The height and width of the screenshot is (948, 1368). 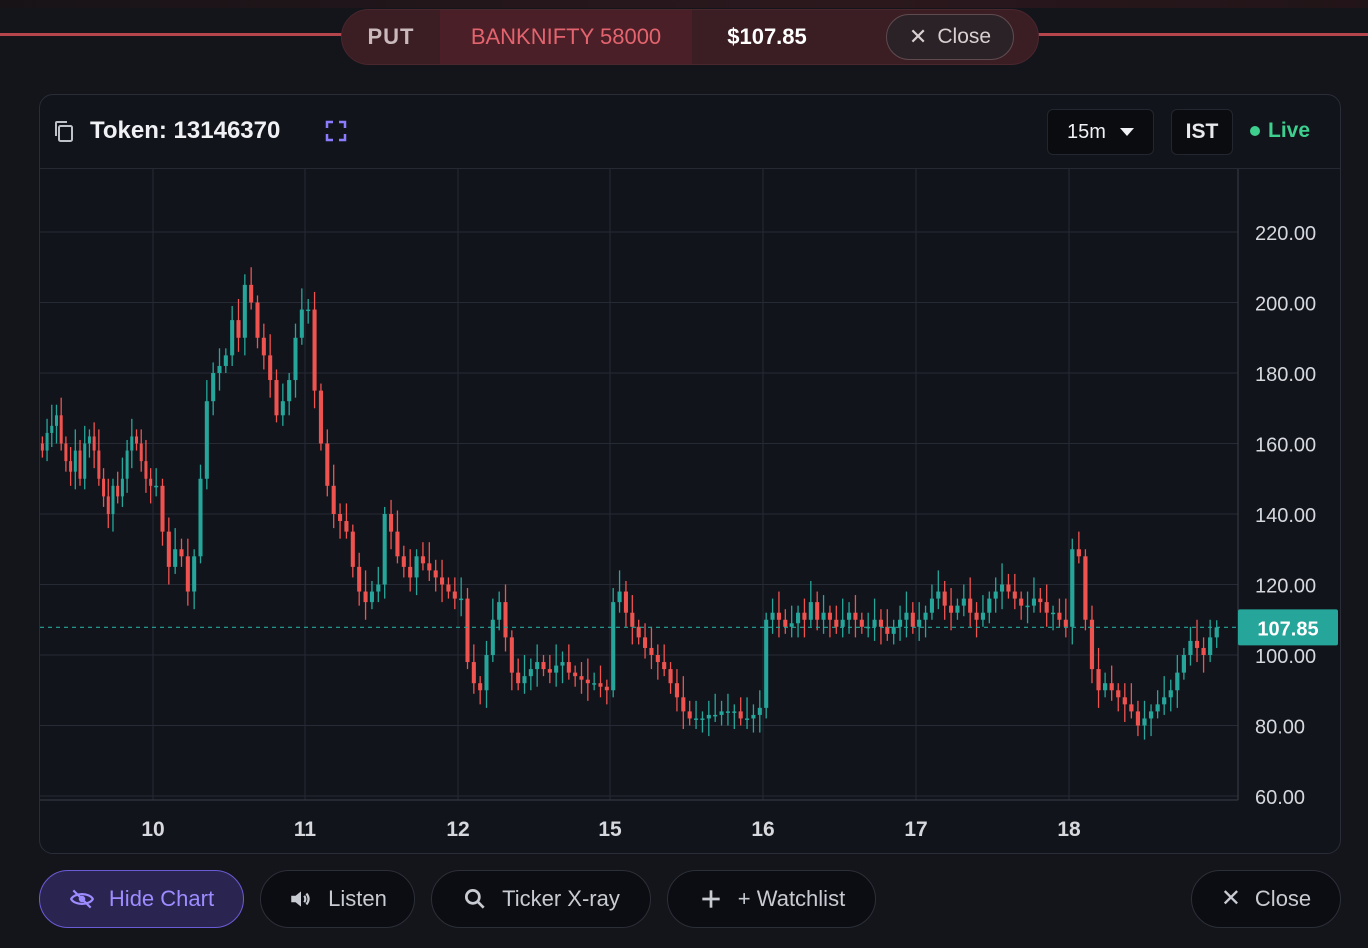 What do you see at coordinates (1289, 130) in the screenshot?
I see `live-label: Live` at bounding box center [1289, 130].